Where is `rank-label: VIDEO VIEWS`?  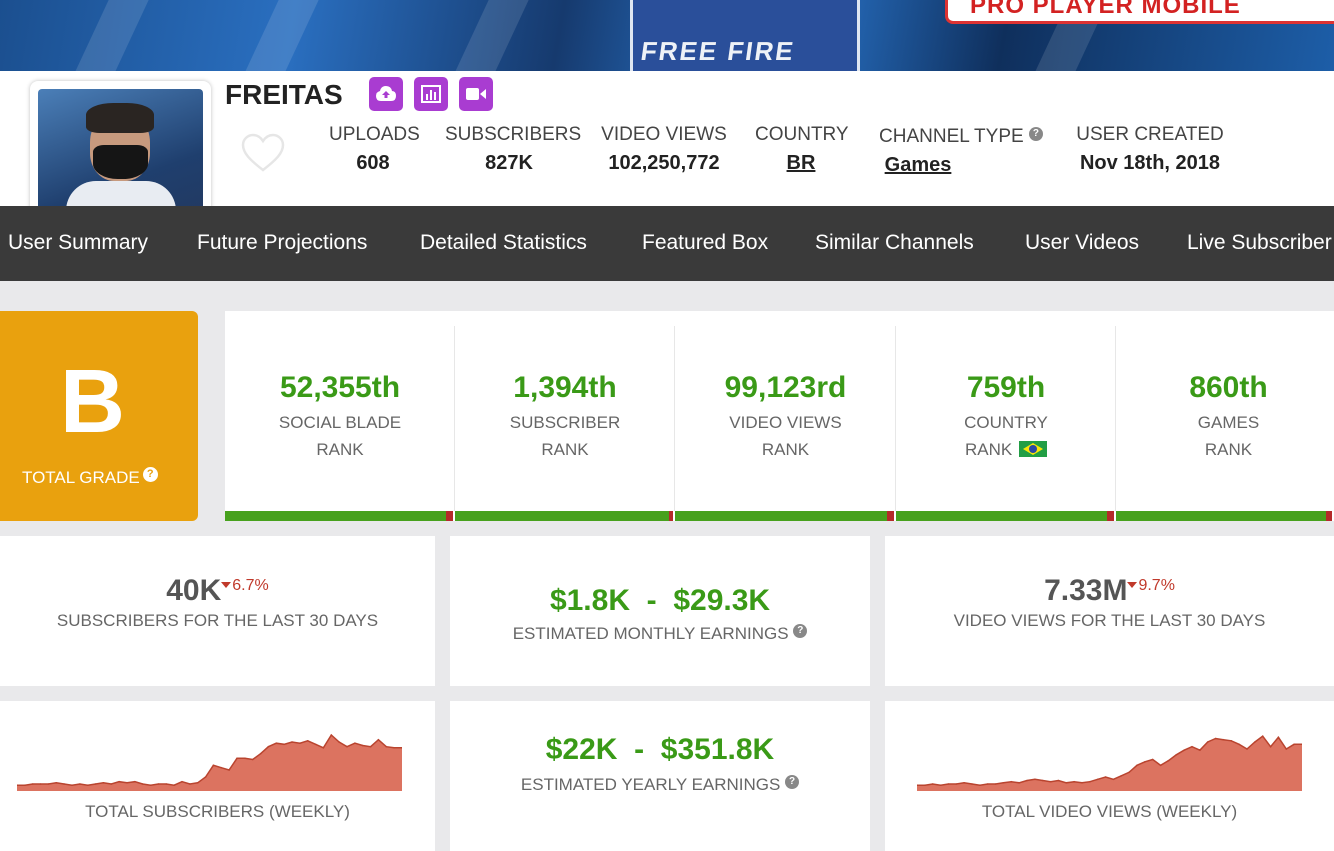 rank-label: VIDEO VIEWS is located at coordinates (785, 422).